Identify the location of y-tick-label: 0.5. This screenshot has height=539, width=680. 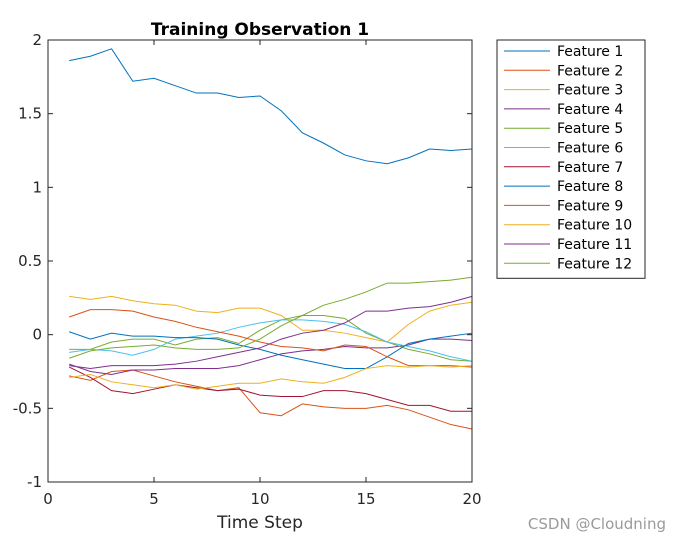
(30, 261).